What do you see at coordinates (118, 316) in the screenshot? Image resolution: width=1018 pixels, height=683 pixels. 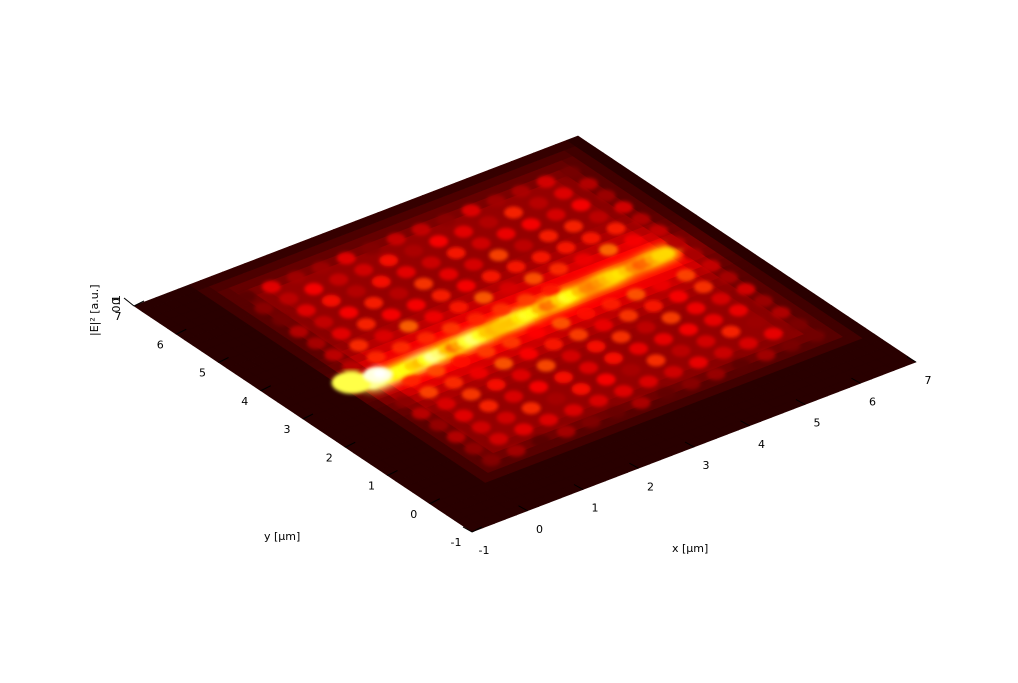 I see `y-tick-label: 7` at bounding box center [118, 316].